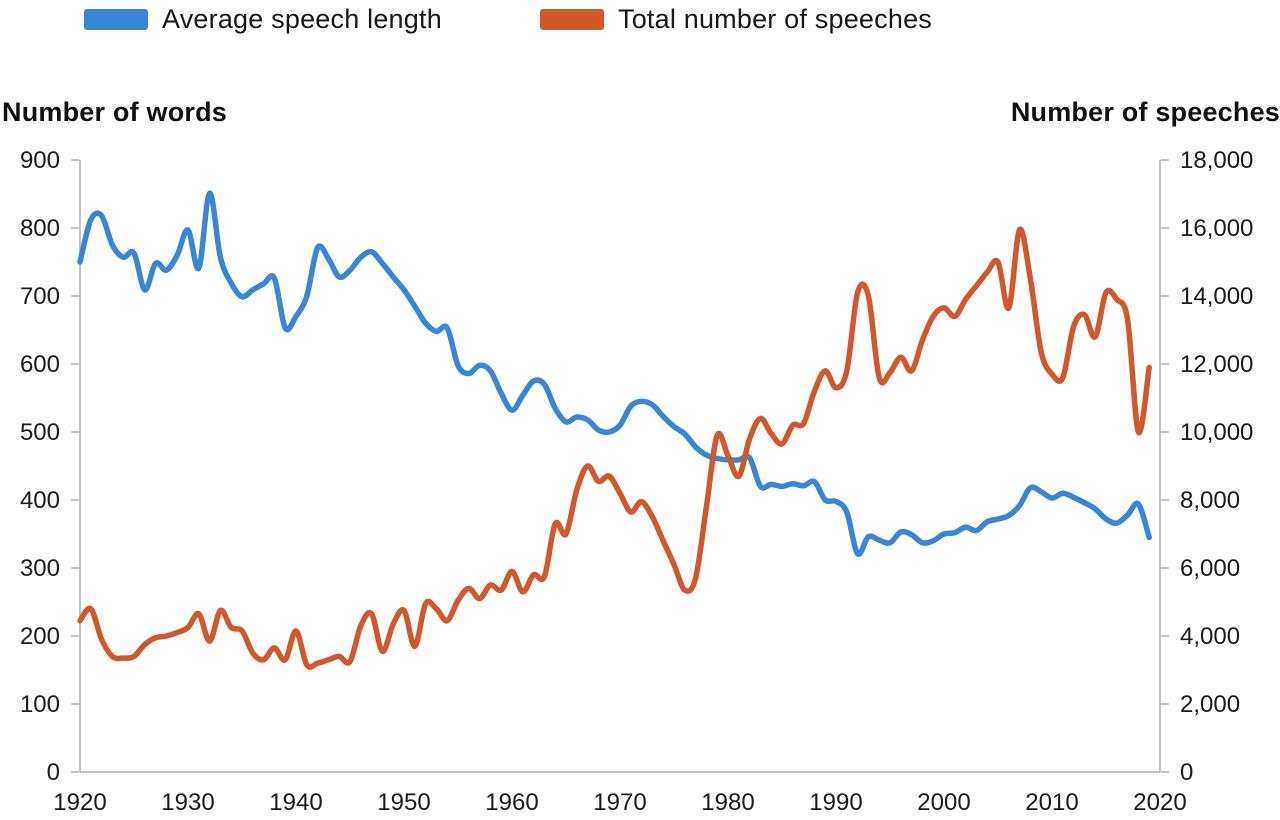 The image size is (1280, 820). Describe the element at coordinates (1210, 500) in the screenshot. I see `right-axis-tick-label: 8,000` at that location.